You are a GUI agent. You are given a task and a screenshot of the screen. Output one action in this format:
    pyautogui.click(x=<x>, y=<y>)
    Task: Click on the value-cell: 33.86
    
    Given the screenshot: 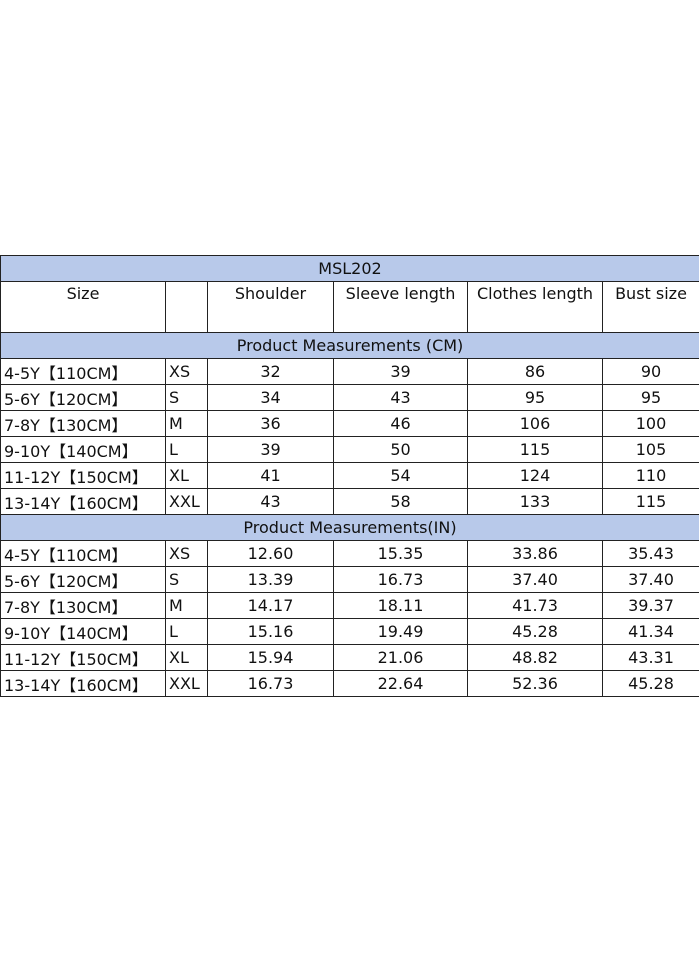 What is the action you would take?
    pyautogui.click(x=535, y=553)
    